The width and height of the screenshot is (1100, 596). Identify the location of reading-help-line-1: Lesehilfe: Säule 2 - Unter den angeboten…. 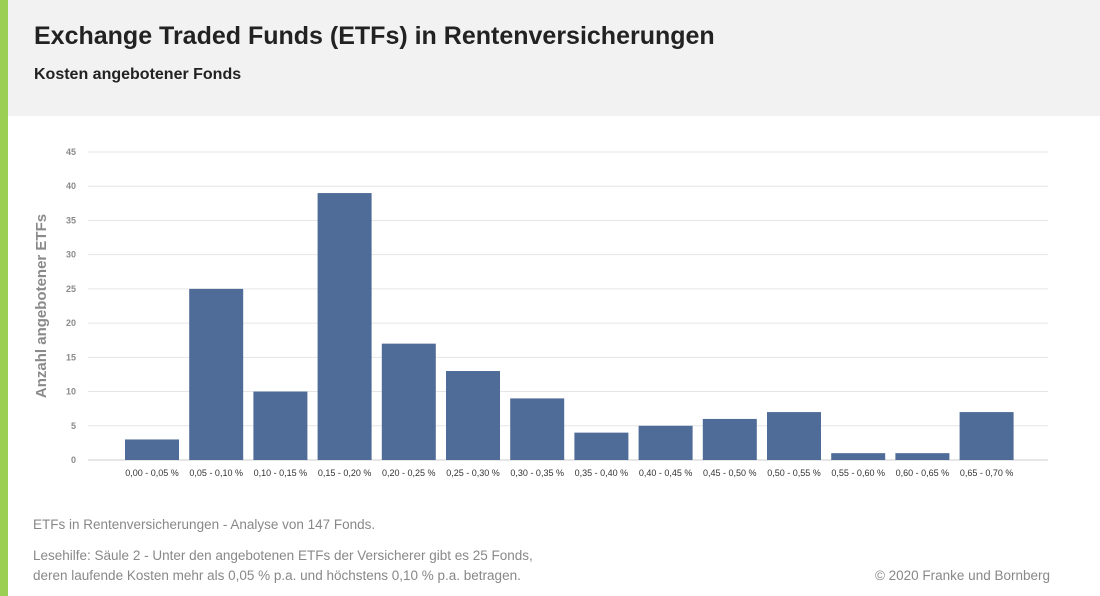
(283, 555).